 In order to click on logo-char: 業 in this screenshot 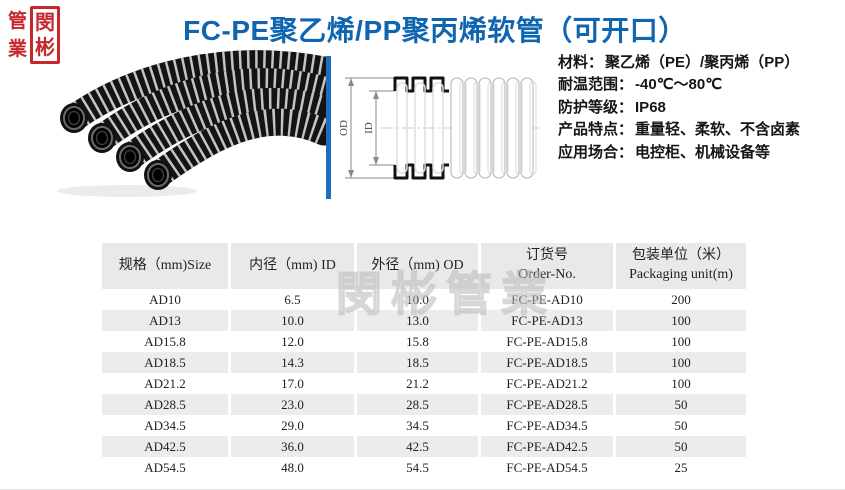, I will do `click(18, 49)`.